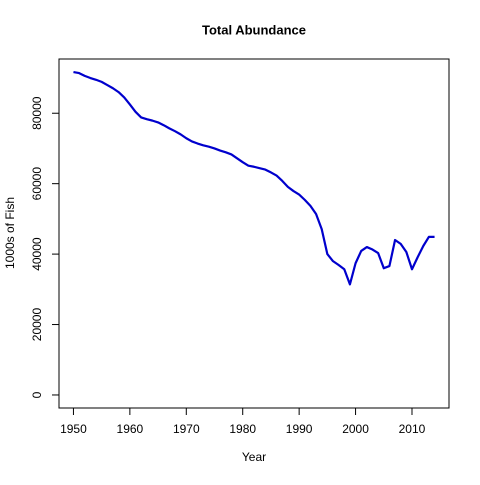 This screenshot has height=485, width=480. What do you see at coordinates (37, 254) in the screenshot?
I see `y-tick-label: 40000` at bounding box center [37, 254].